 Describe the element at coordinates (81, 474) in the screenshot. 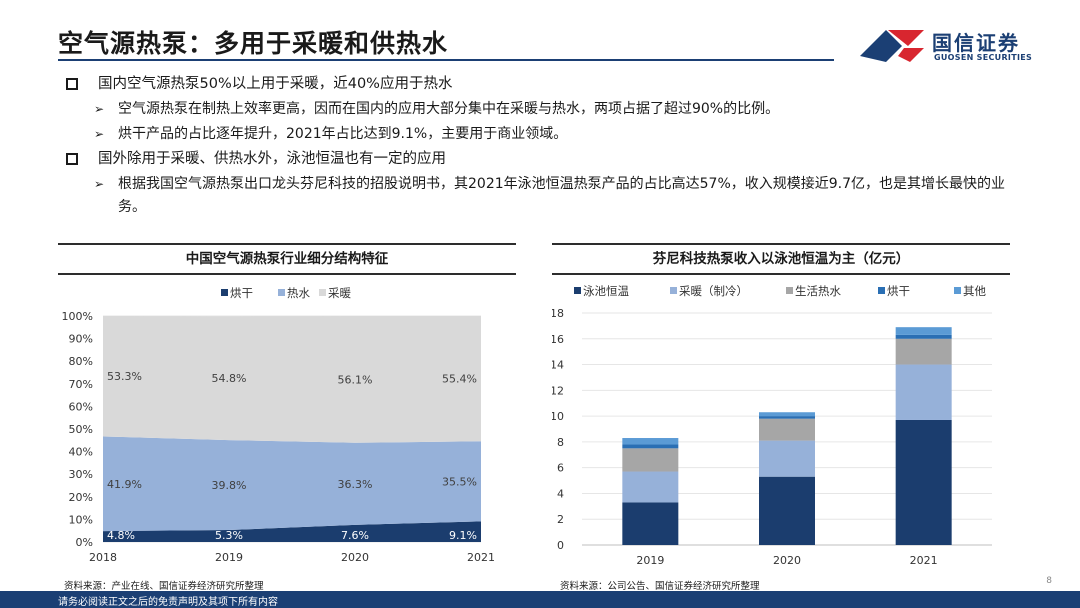

I see `area-y-tick-label: 30%` at that location.